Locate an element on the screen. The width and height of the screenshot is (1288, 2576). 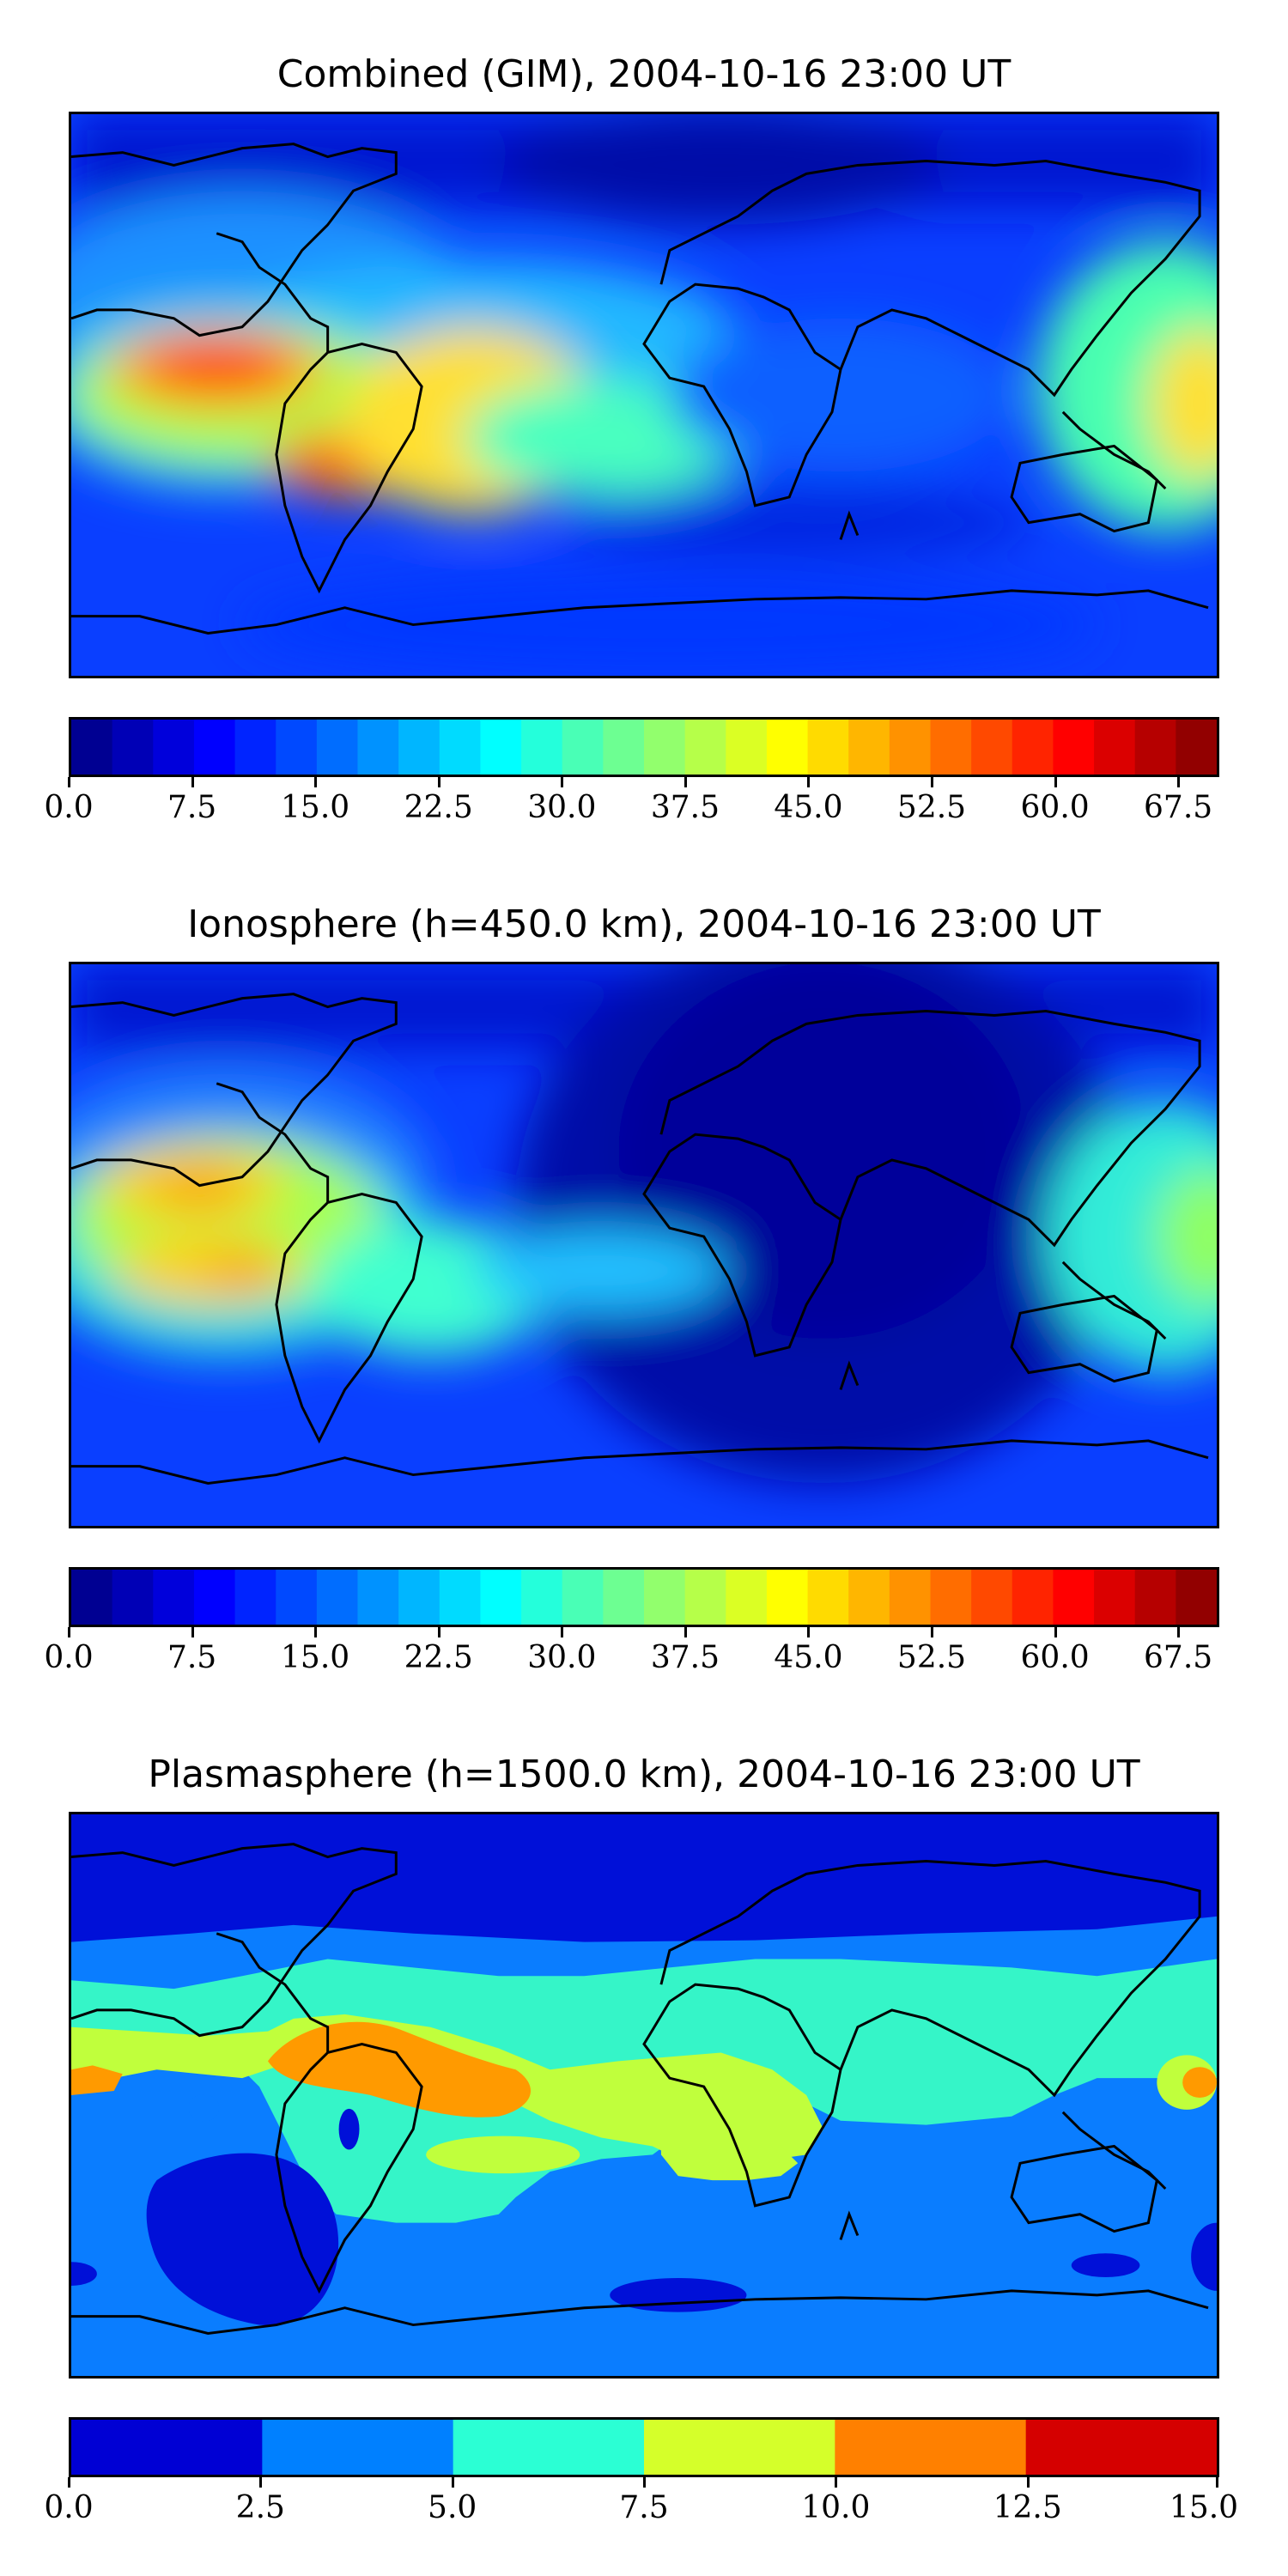
colorbar-plasmasphere is located at coordinates (644, 2447).